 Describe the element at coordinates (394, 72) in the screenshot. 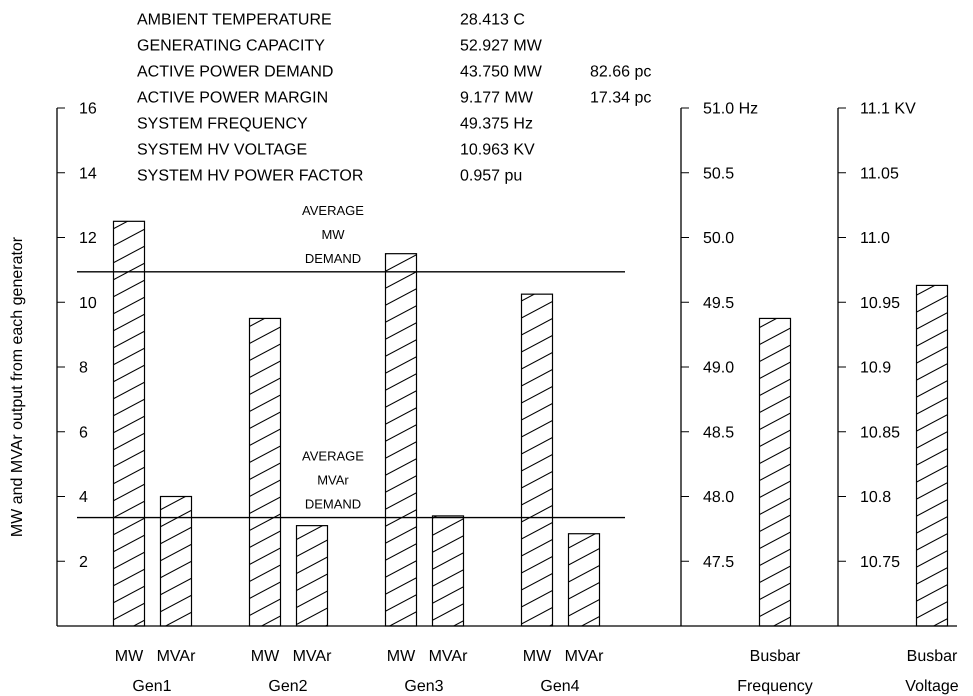

I see `text: ACTIVE POWER DEMAND 43.750 MW 82.66 pc` at that location.